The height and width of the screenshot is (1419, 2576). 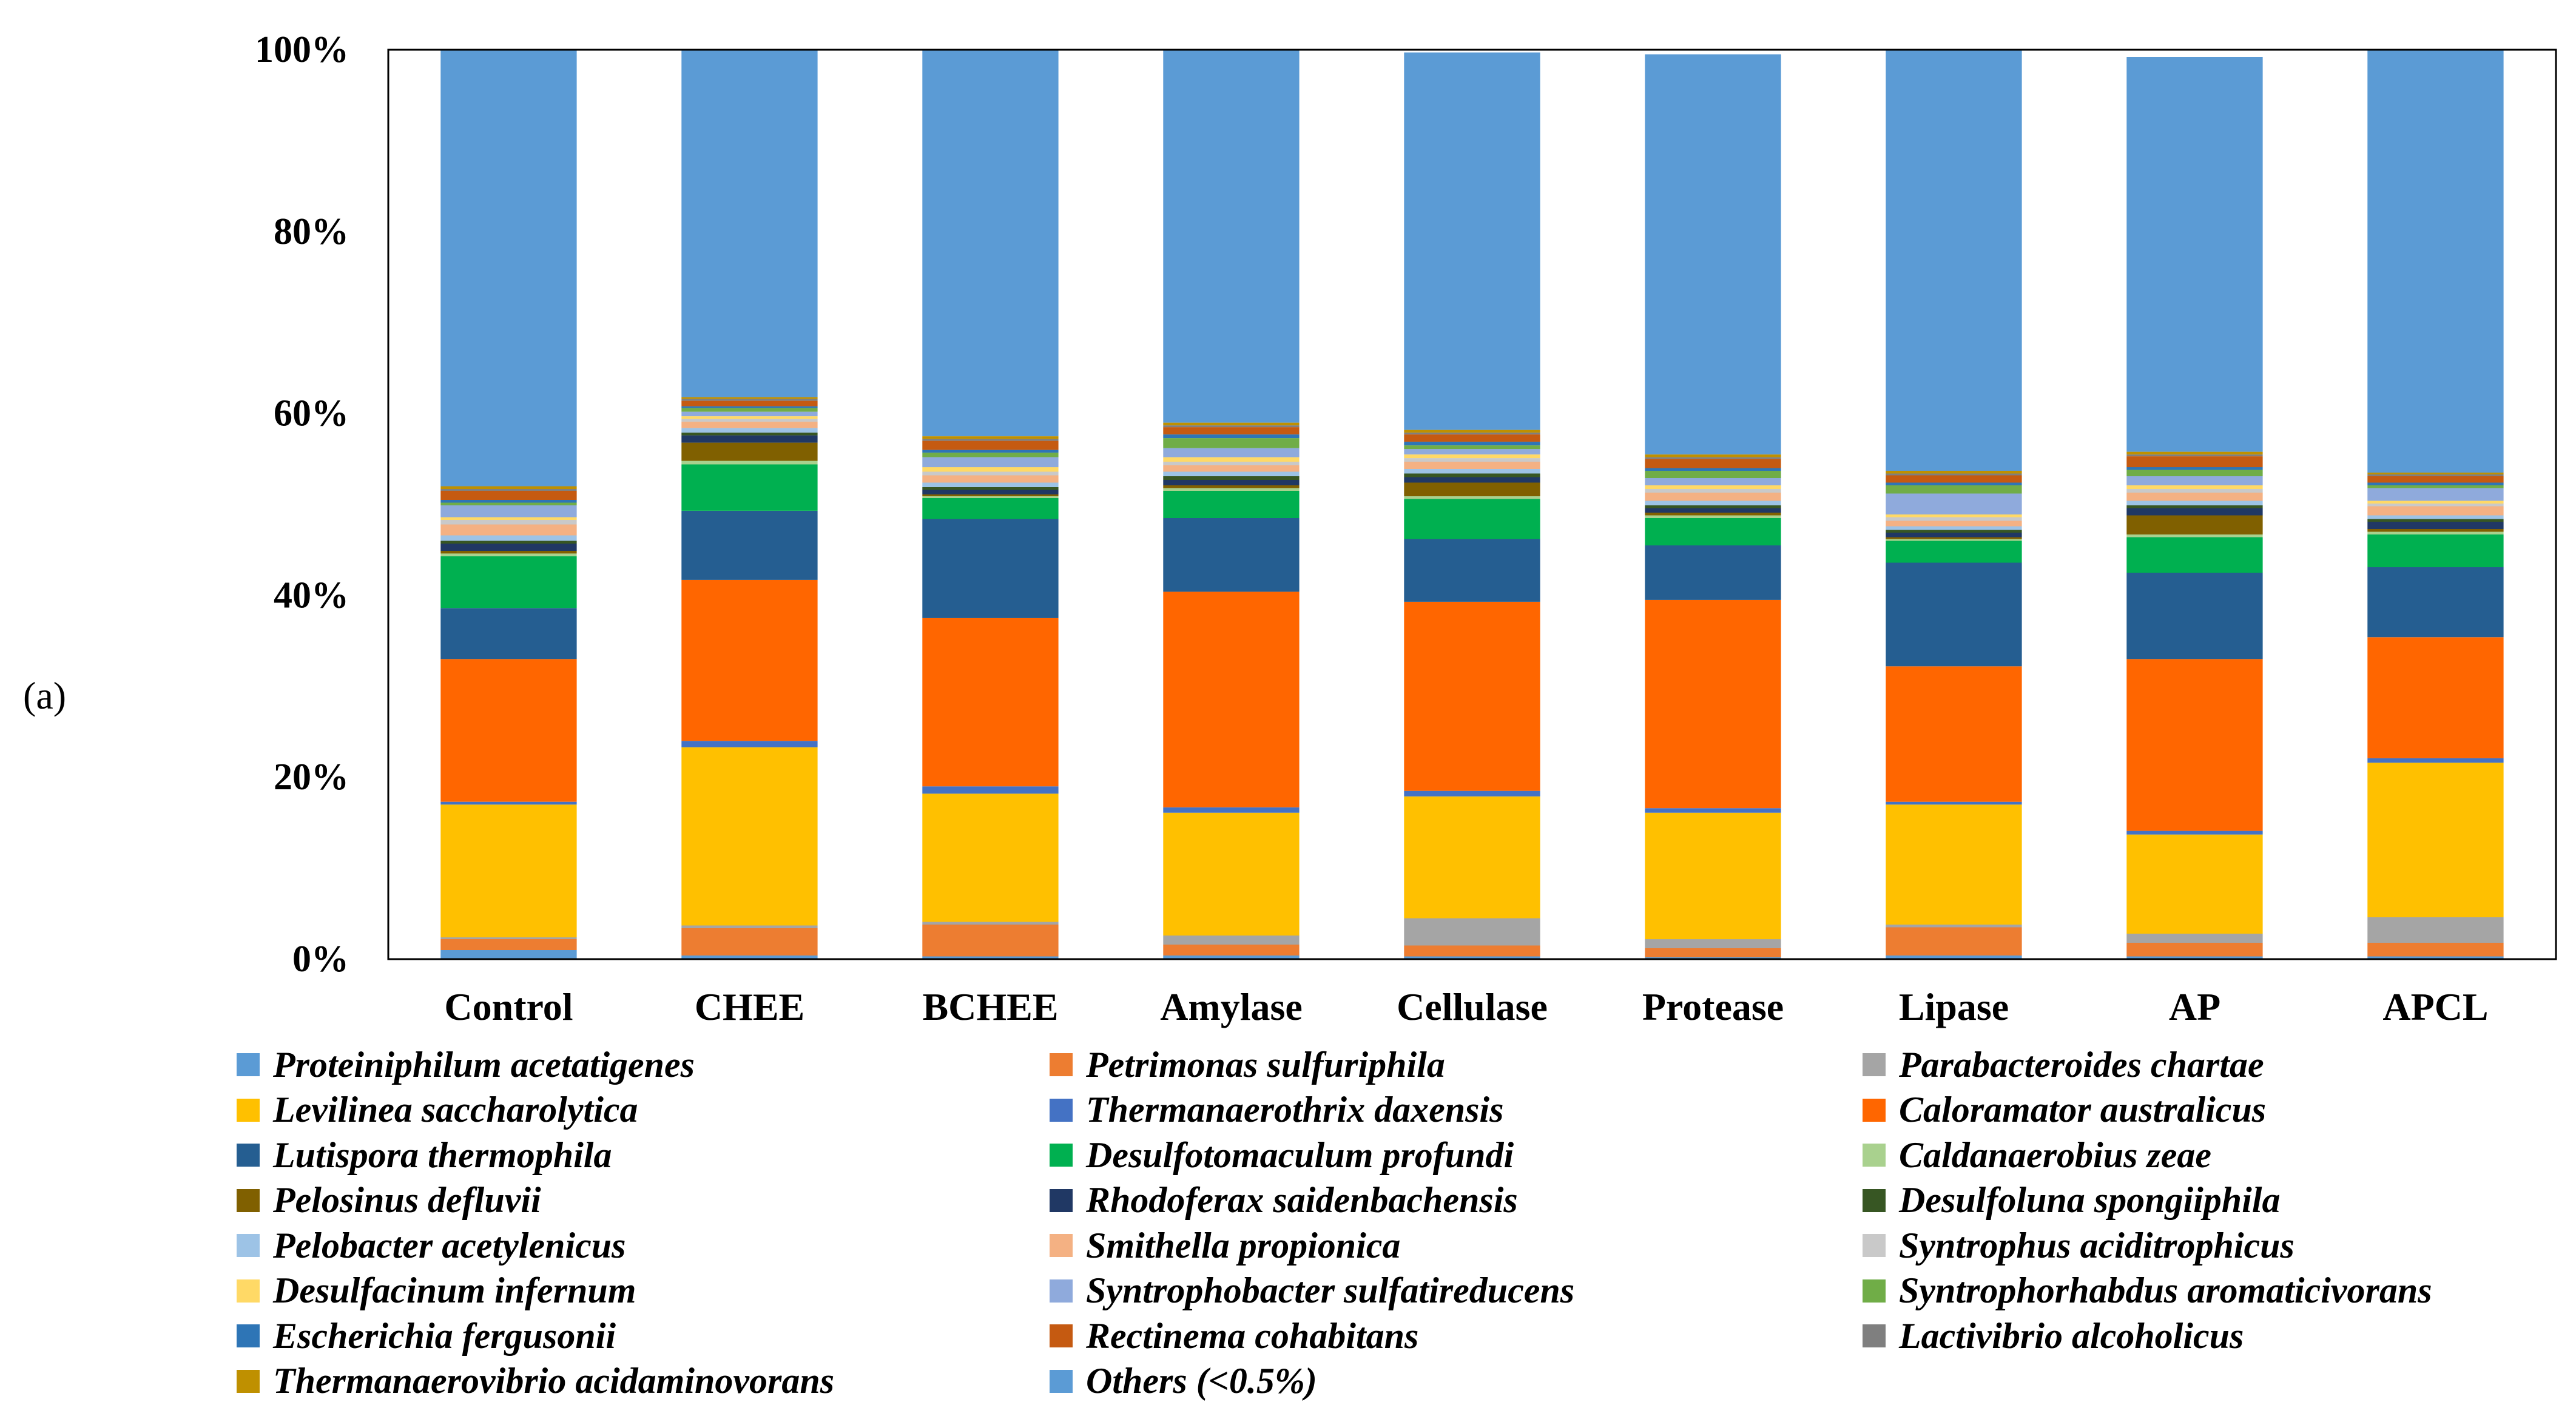 I want to click on legend-label: Pelobacter acetylenicus, so click(x=449, y=1245).